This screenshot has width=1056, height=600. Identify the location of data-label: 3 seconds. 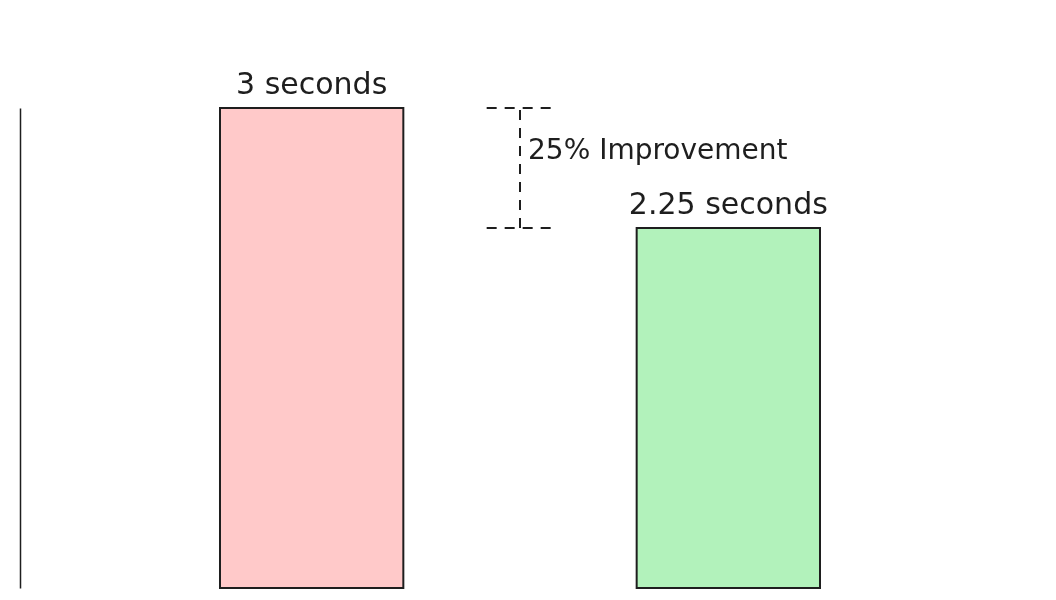
(312, 83).